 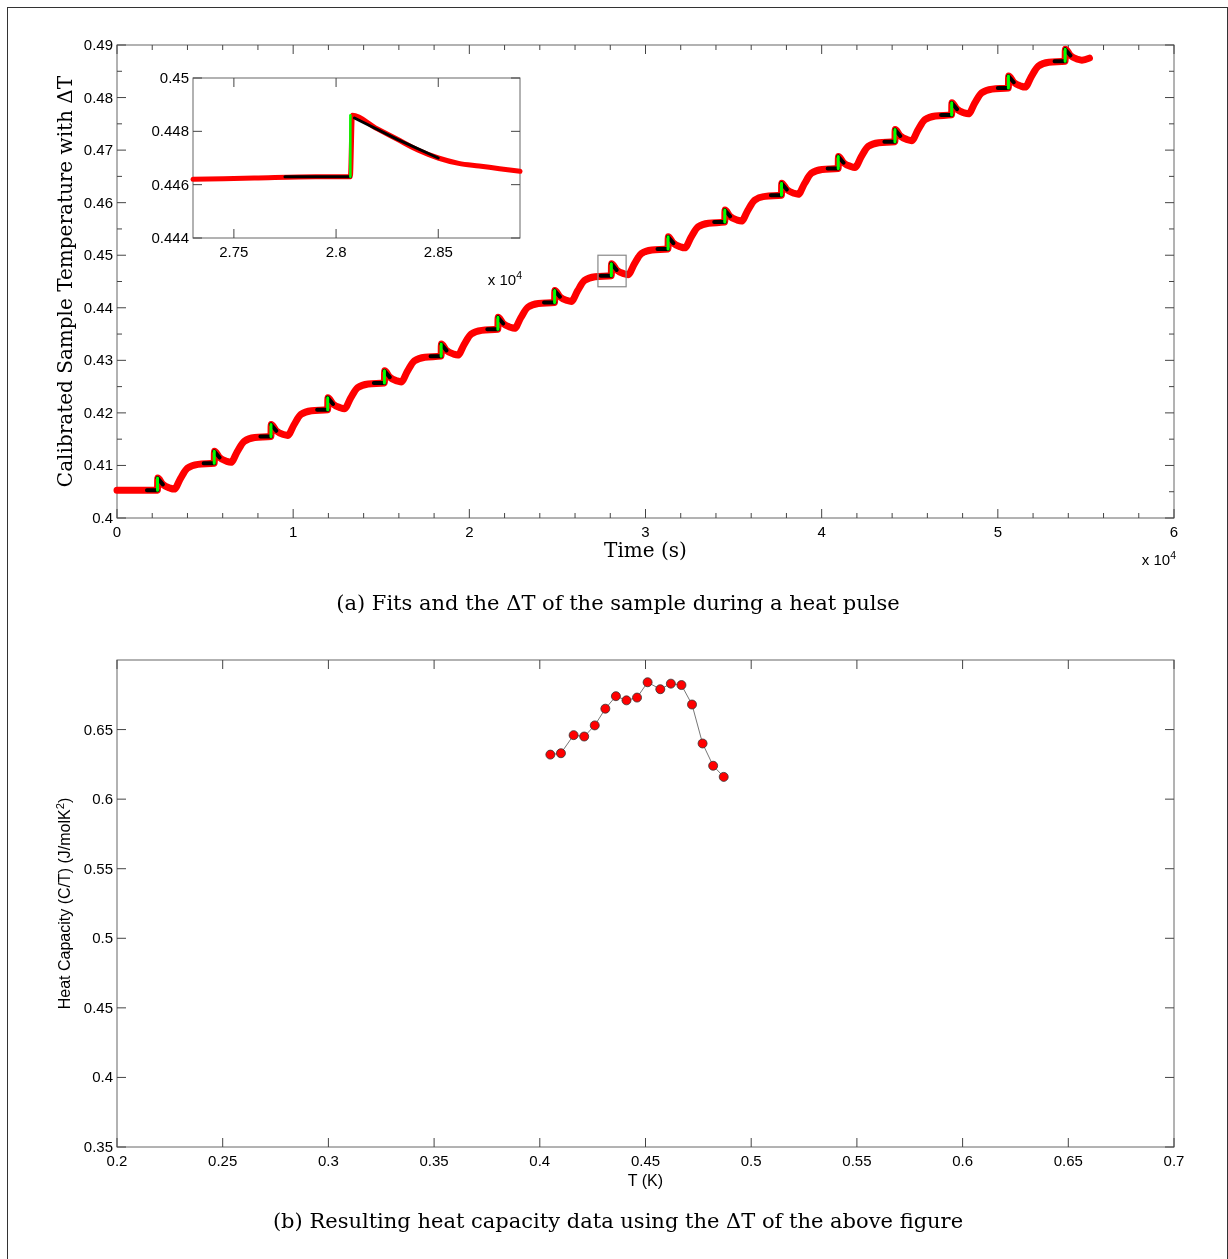 I want to click on y-tick-label: 0.35, so click(x=98, y=1146).